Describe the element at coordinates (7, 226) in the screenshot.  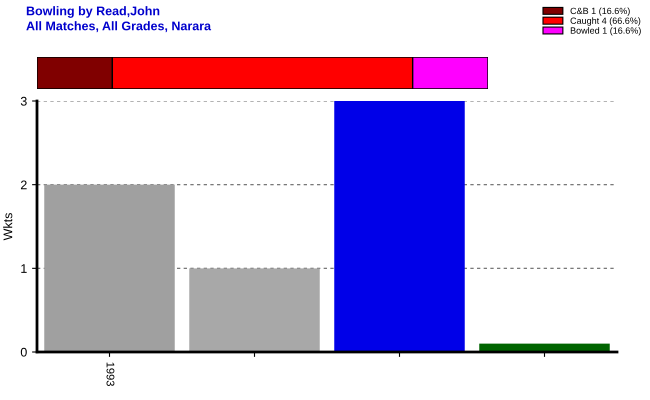
I see `y-axis-title: Wkts` at that location.